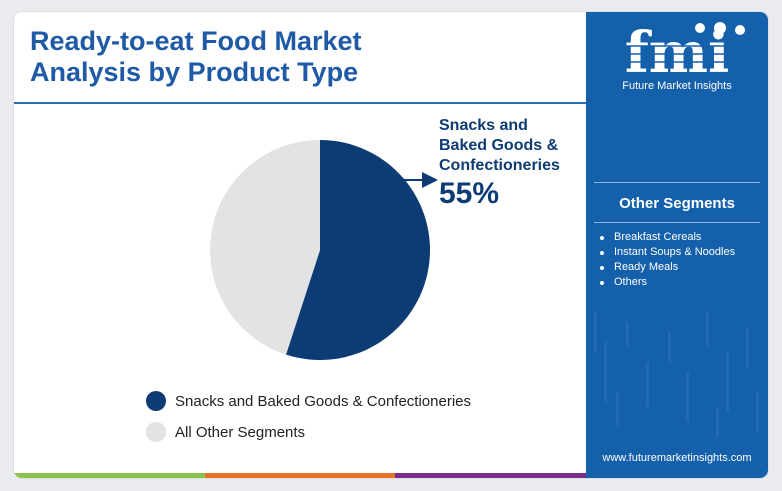  Describe the element at coordinates (499, 165) in the screenshot. I see `callout-label-line-3: Confectioneries` at that location.